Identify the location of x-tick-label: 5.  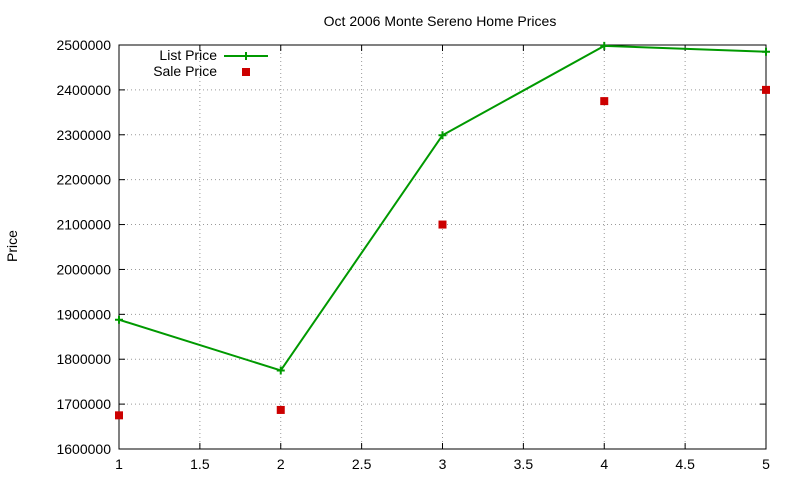
(766, 464).